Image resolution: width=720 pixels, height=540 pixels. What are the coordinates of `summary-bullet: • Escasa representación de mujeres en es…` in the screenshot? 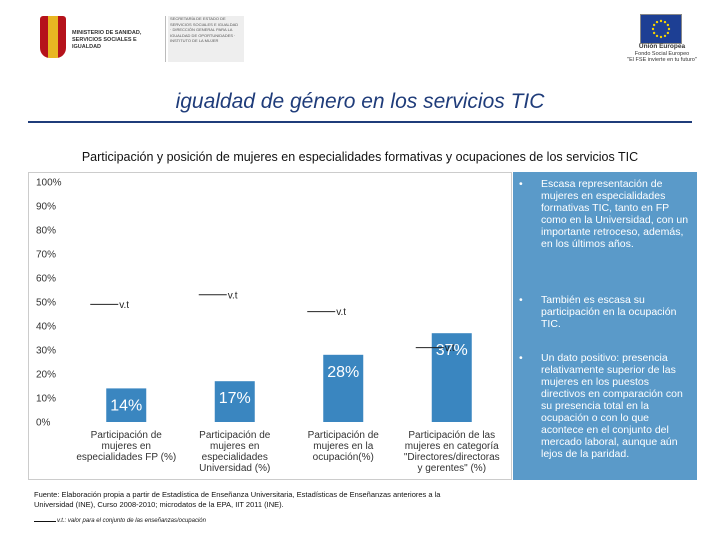 It's located at (606, 214).